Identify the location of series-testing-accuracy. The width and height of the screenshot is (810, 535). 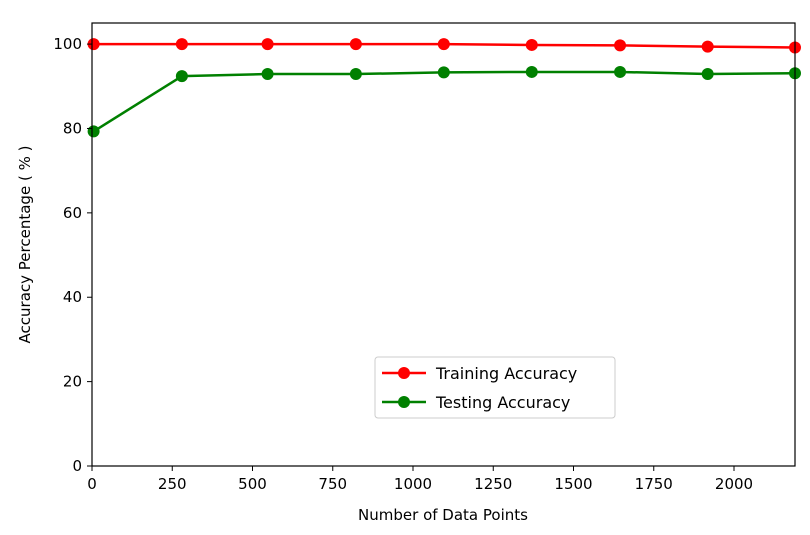
(444, 101).